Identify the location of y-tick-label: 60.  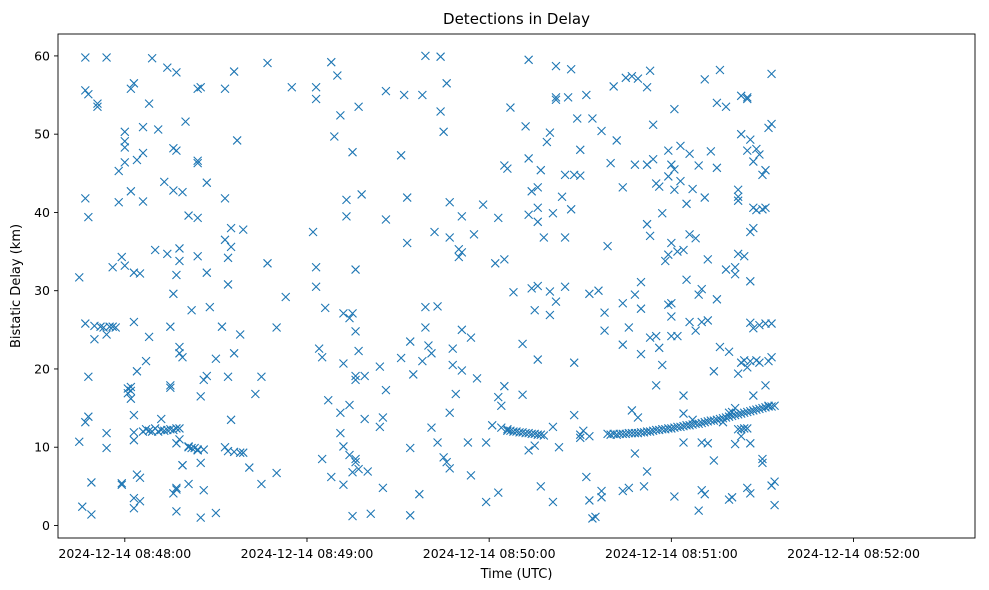
(42, 55).